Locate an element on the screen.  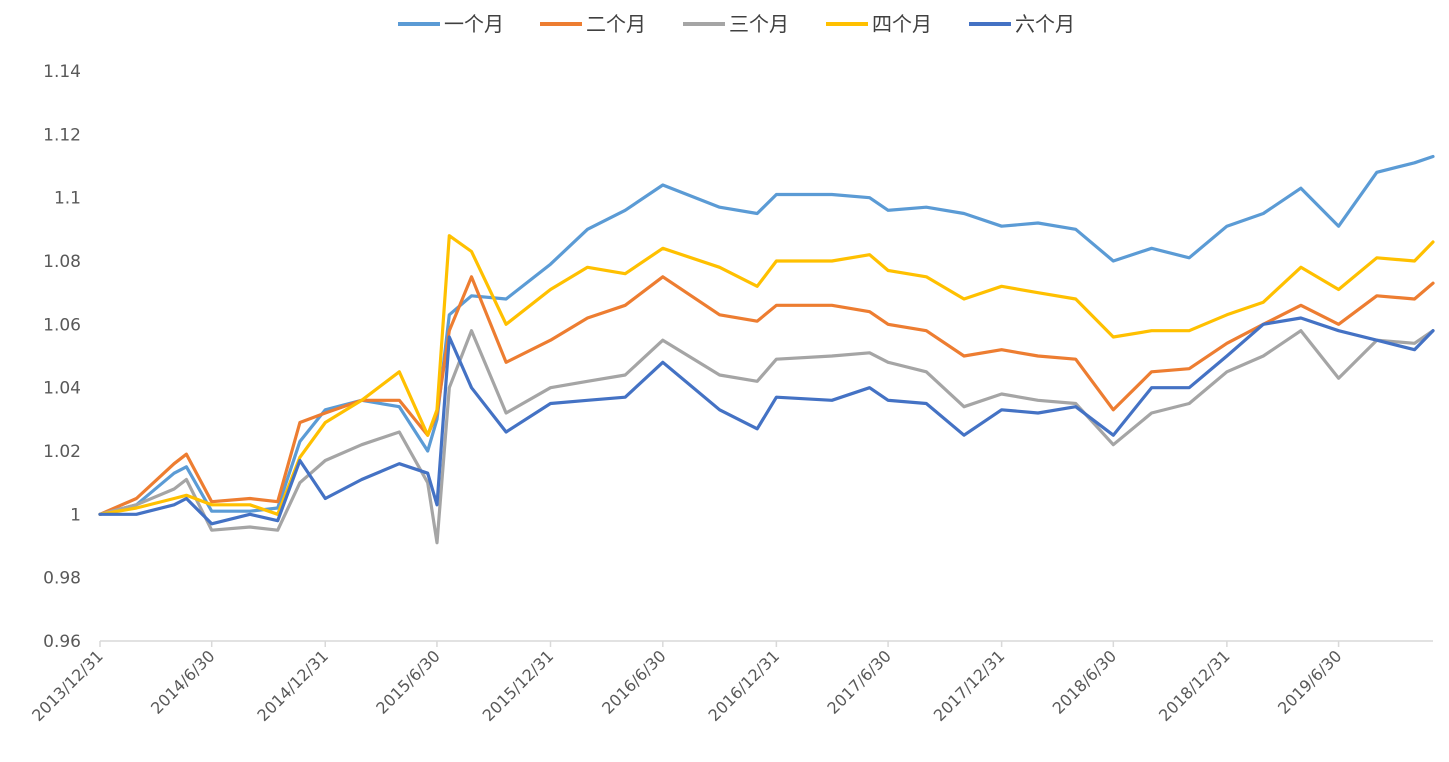
y-tick-label: 1.02 is located at coordinates (62, 452).